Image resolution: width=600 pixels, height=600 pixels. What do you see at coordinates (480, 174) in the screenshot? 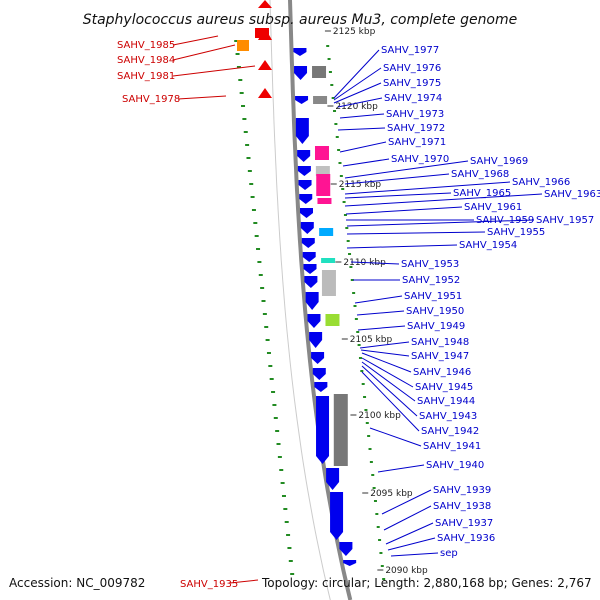
I see `gene-label-forward: SAHV_1968` at bounding box center [480, 174].